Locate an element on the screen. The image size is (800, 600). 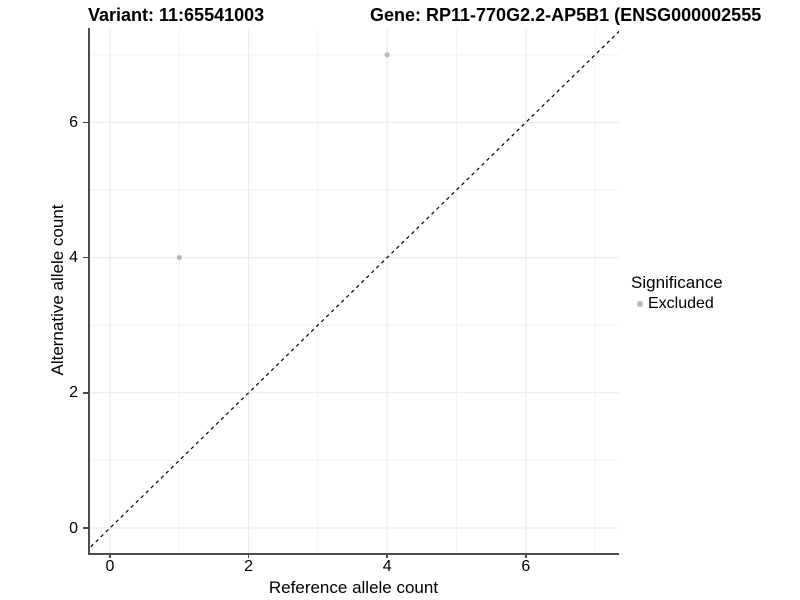
x-tick-label: 0 is located at coordinates (110, 566).